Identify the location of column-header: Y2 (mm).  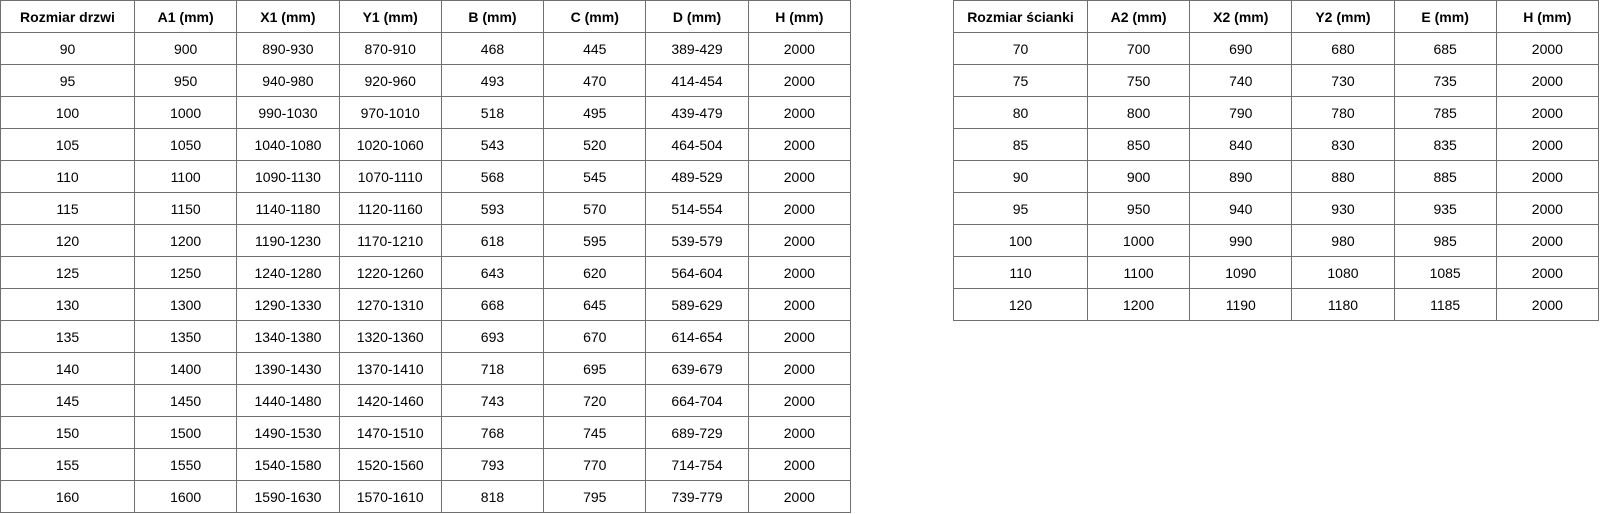
(1343, 16).